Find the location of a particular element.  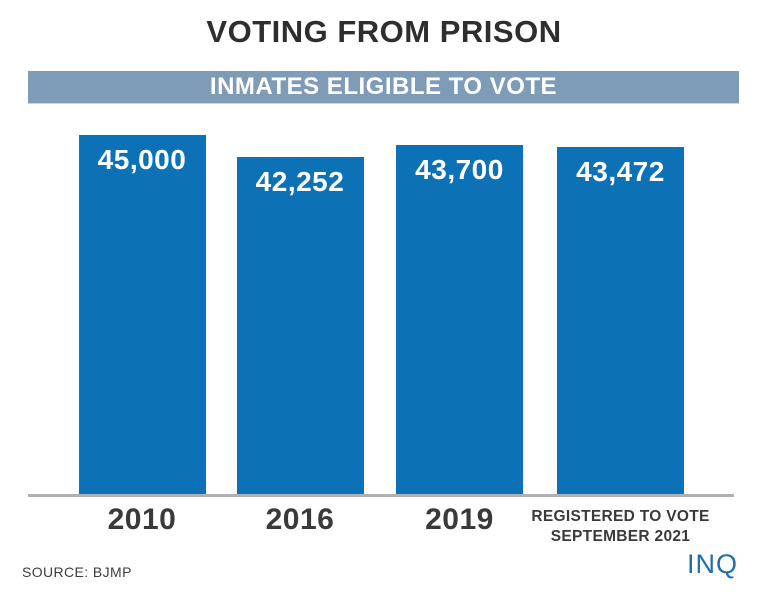

category-label: REGISTERED TO VOTE SEPTEMBER 2021 is located at coordinates (620, 527).